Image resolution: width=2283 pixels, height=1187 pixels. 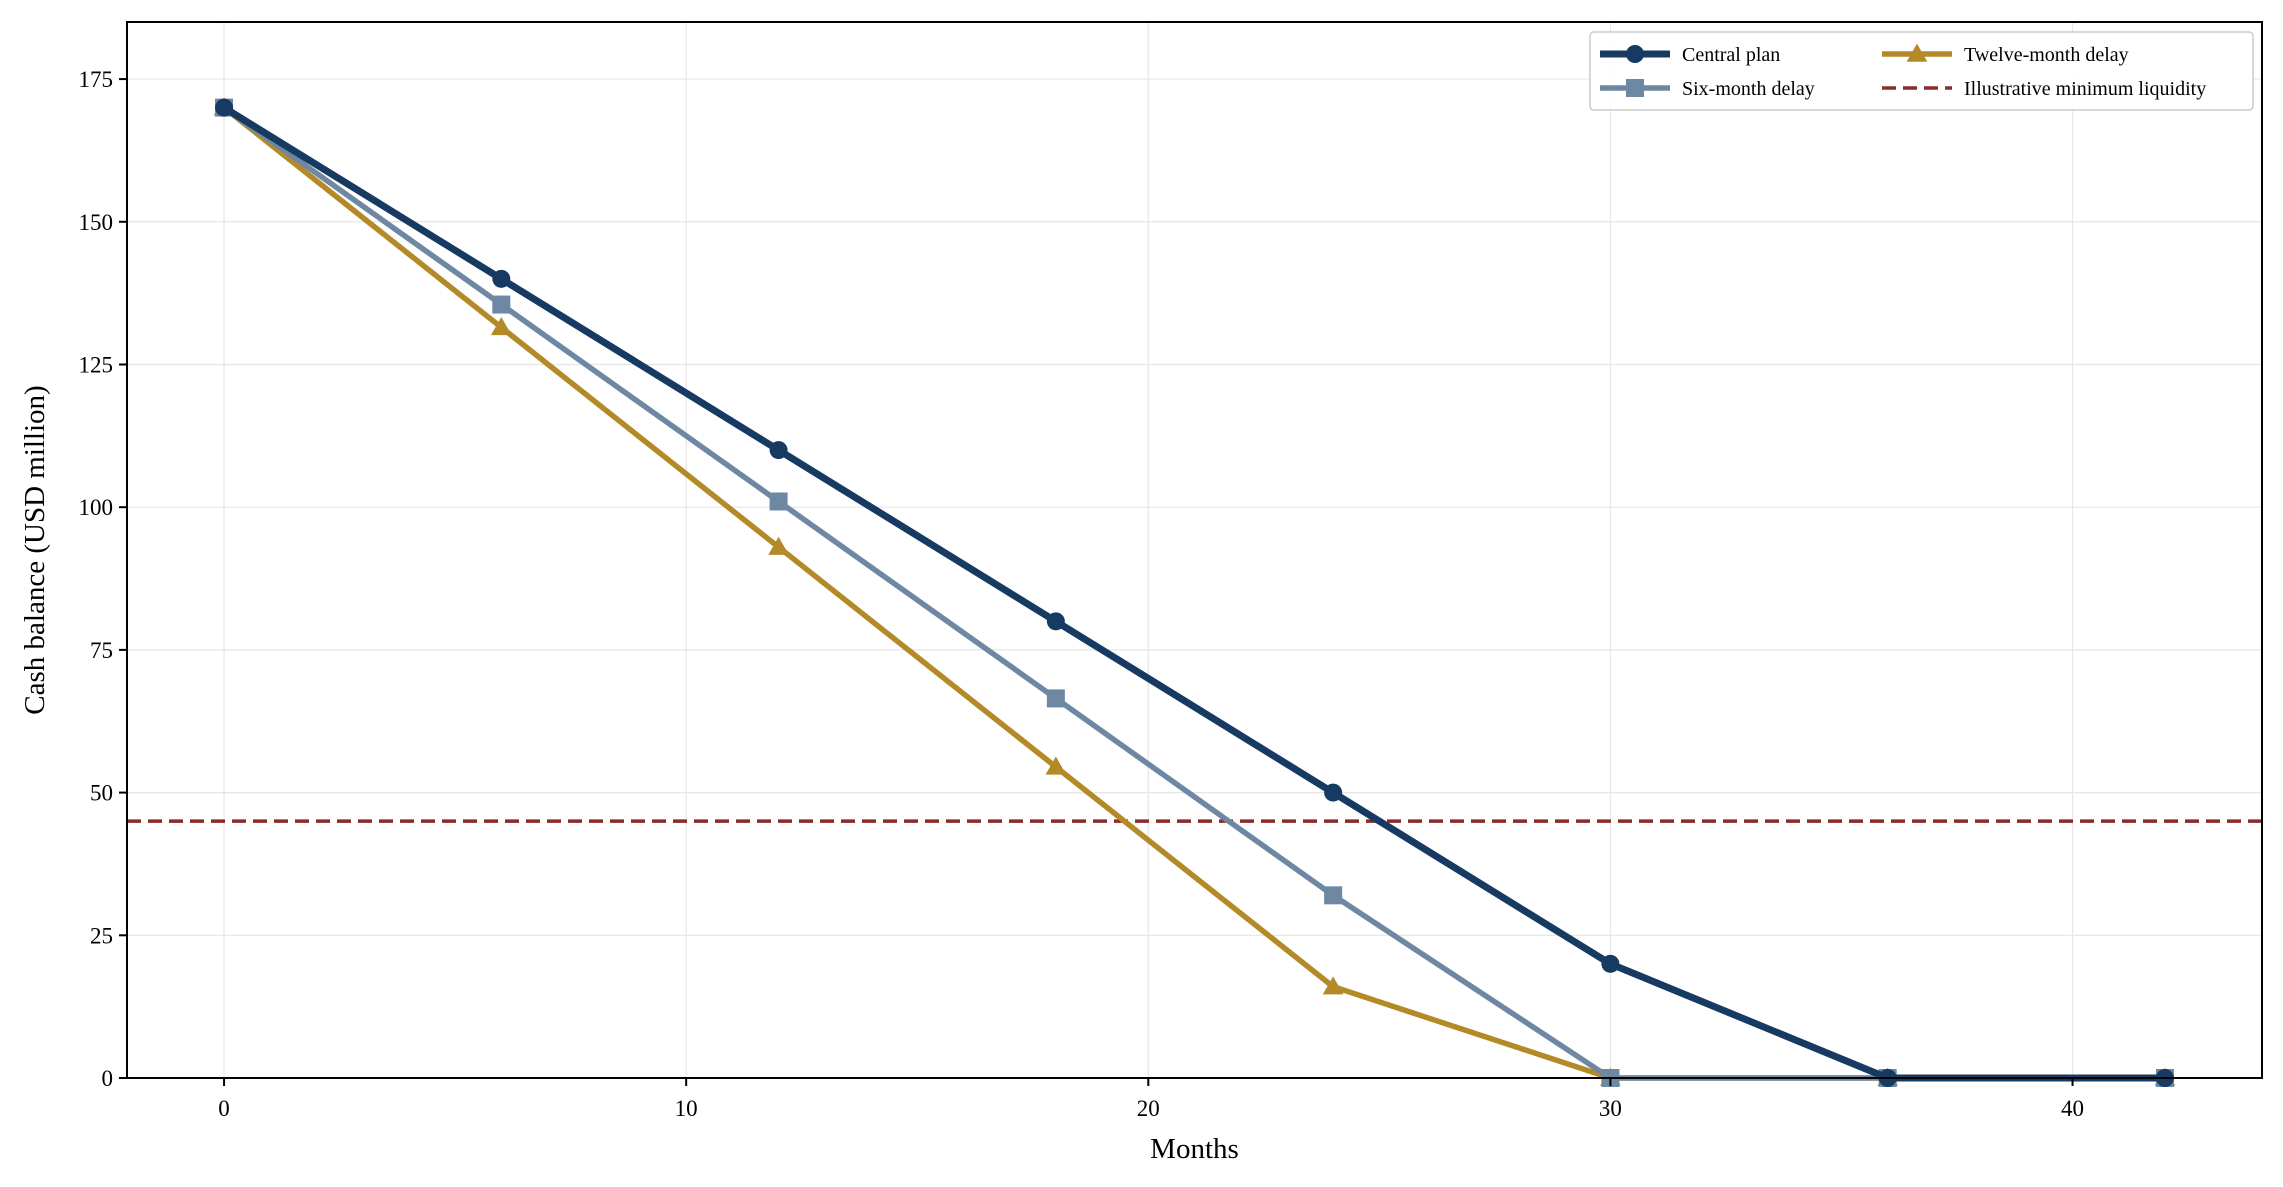 I want to click on x-axis-label: Months, so click(x=1194, y=1149).